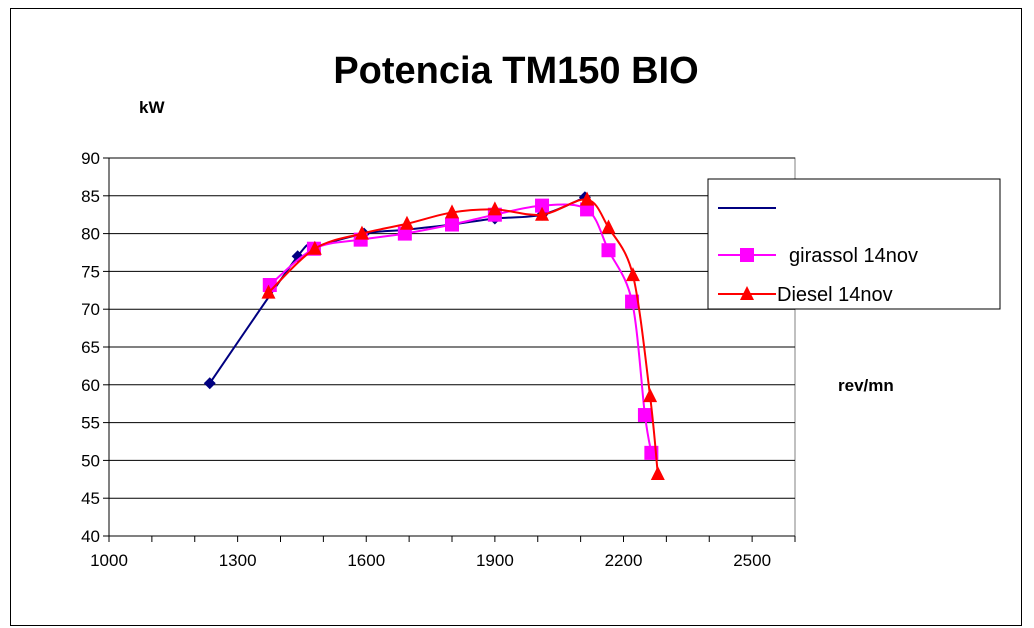 The width and height of the screenshot is (1034, 628). I want to click on y-tick-label: 50, so click(90, 460).